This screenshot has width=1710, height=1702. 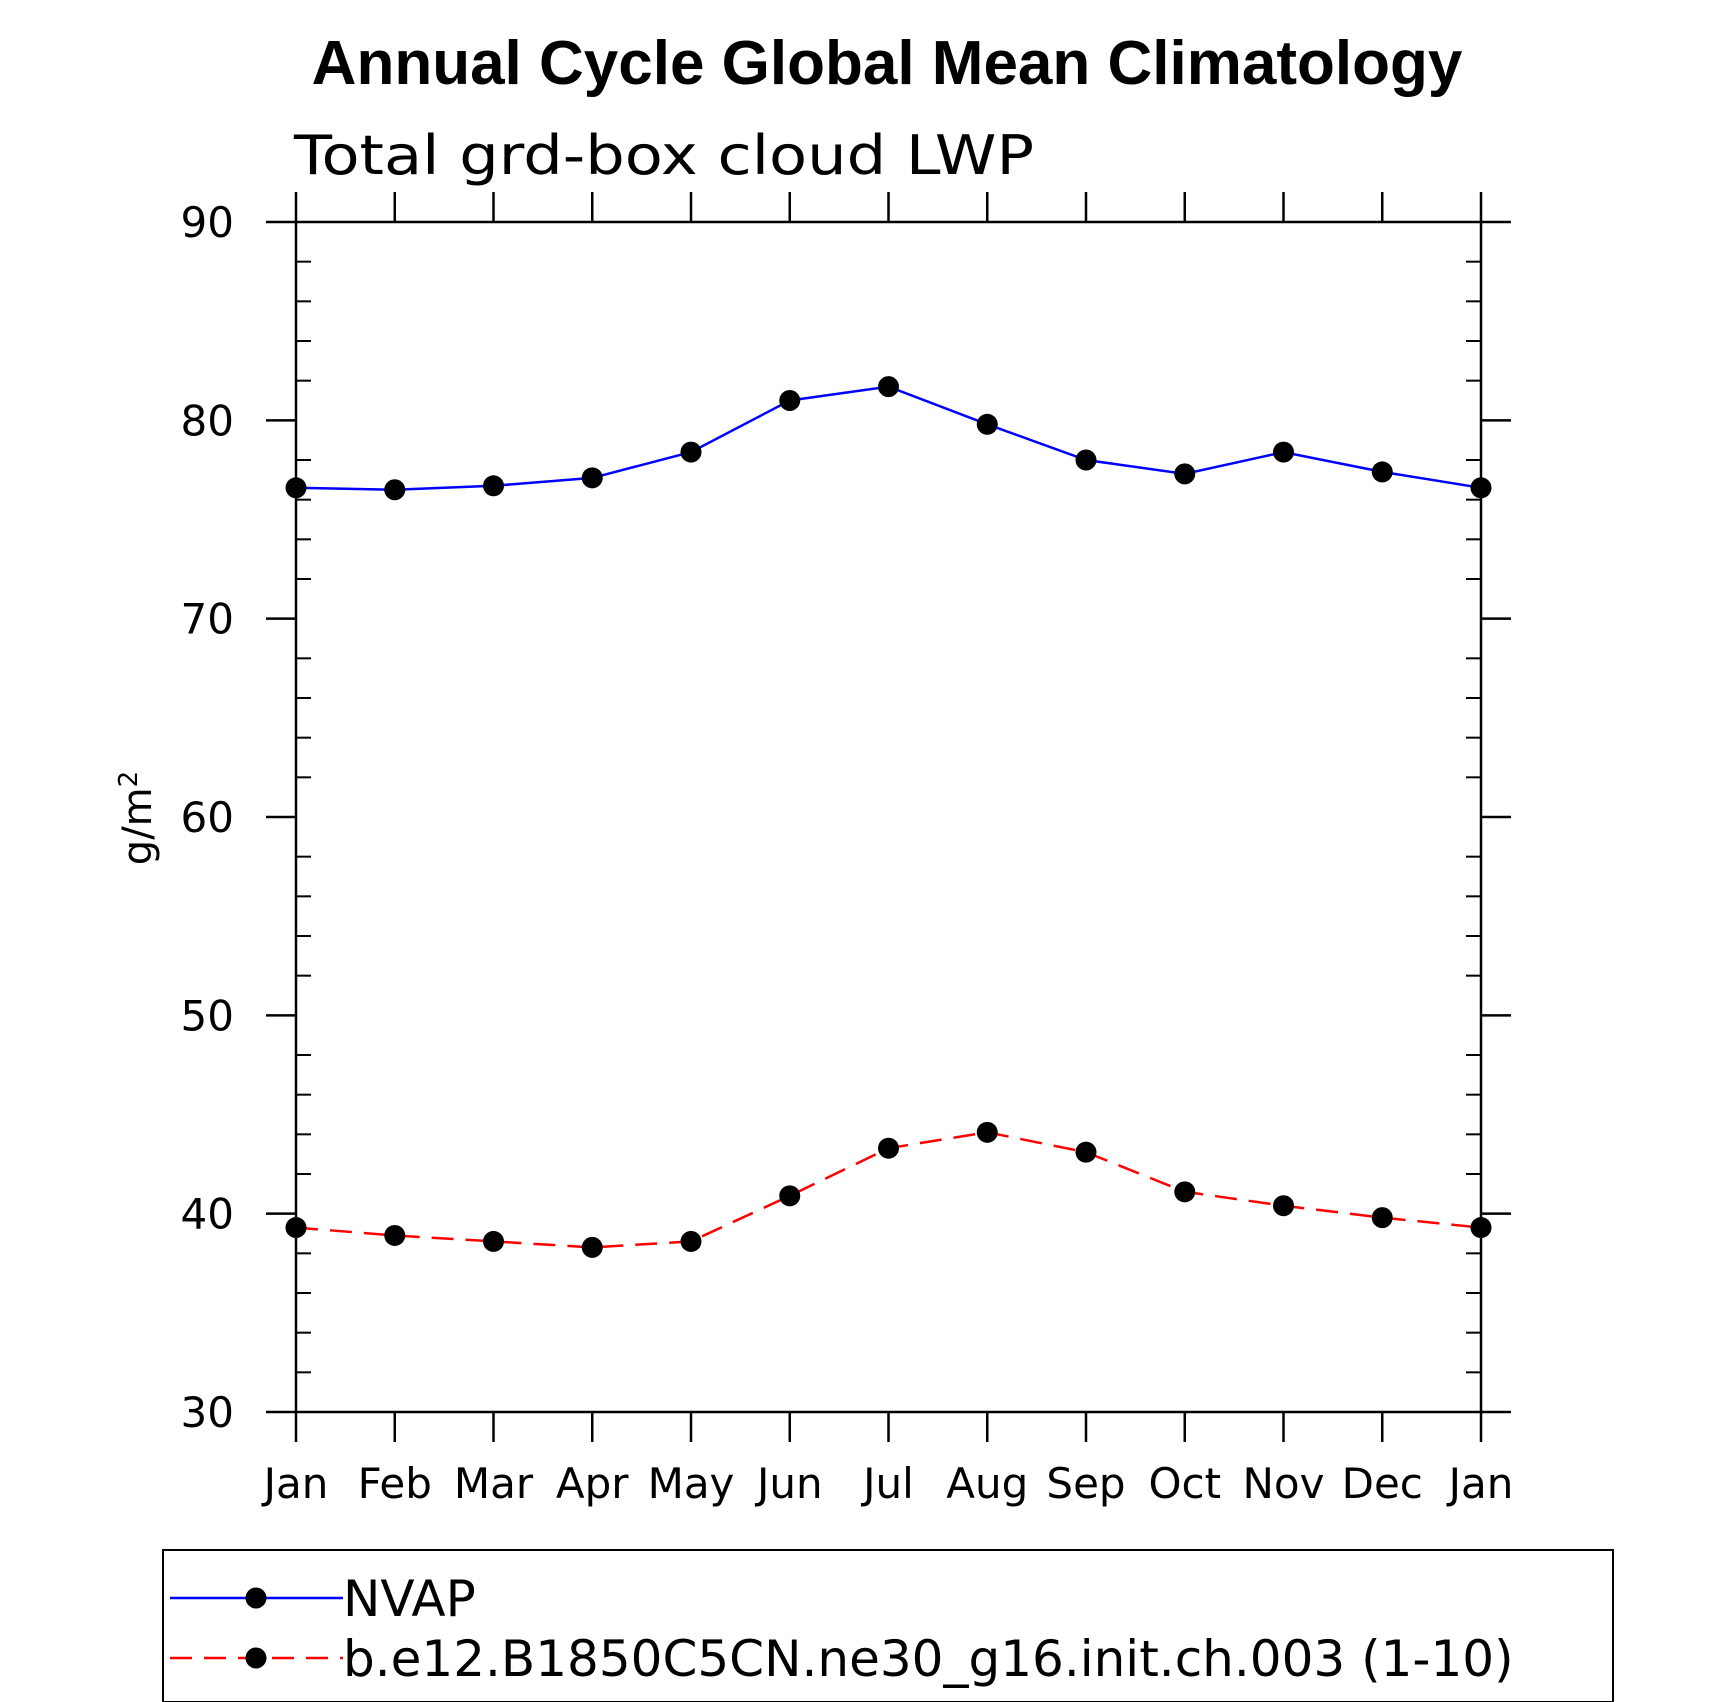 I want to click on svg-text: g/m2, so click(x=137, y=818).